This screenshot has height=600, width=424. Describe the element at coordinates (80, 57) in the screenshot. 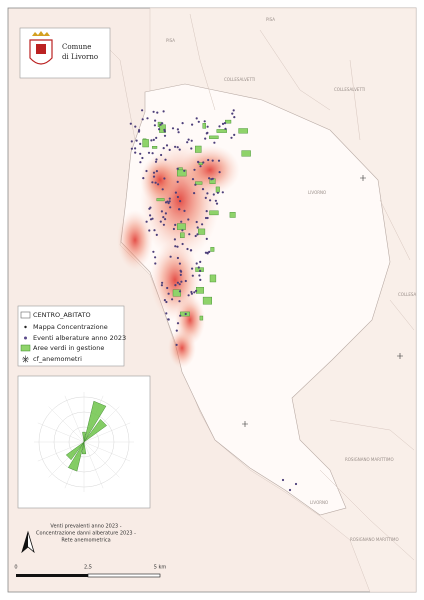

I see `logo-title: di Livorno` at that location.